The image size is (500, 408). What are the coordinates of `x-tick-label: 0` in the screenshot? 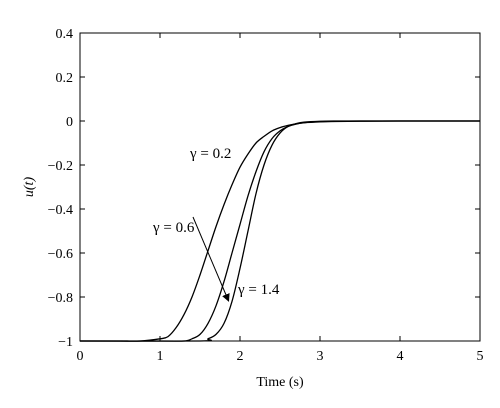 It's located at (80, 356).